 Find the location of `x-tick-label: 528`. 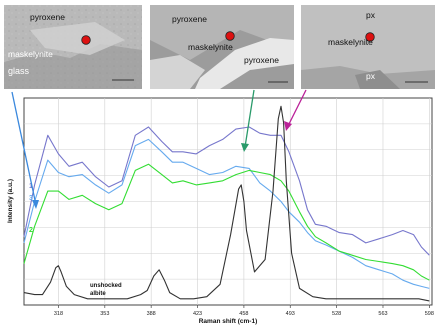

x-tick-label: 528 is located at coordinates (336, 314).